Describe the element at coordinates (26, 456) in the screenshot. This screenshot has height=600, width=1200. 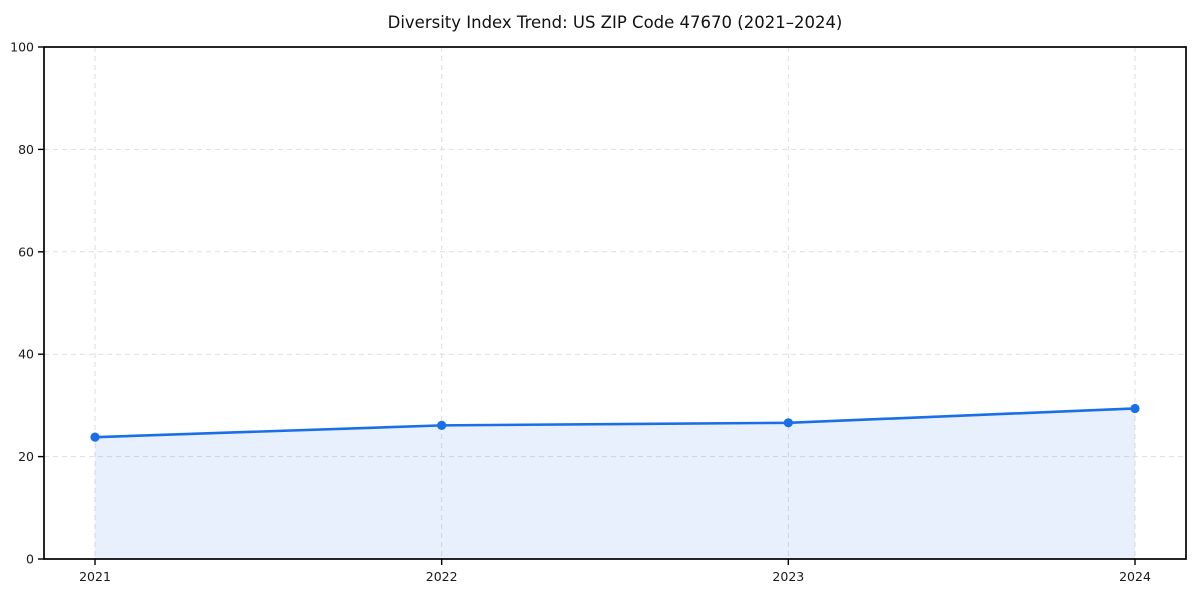
I see `y-tick-label: 20` at that location.